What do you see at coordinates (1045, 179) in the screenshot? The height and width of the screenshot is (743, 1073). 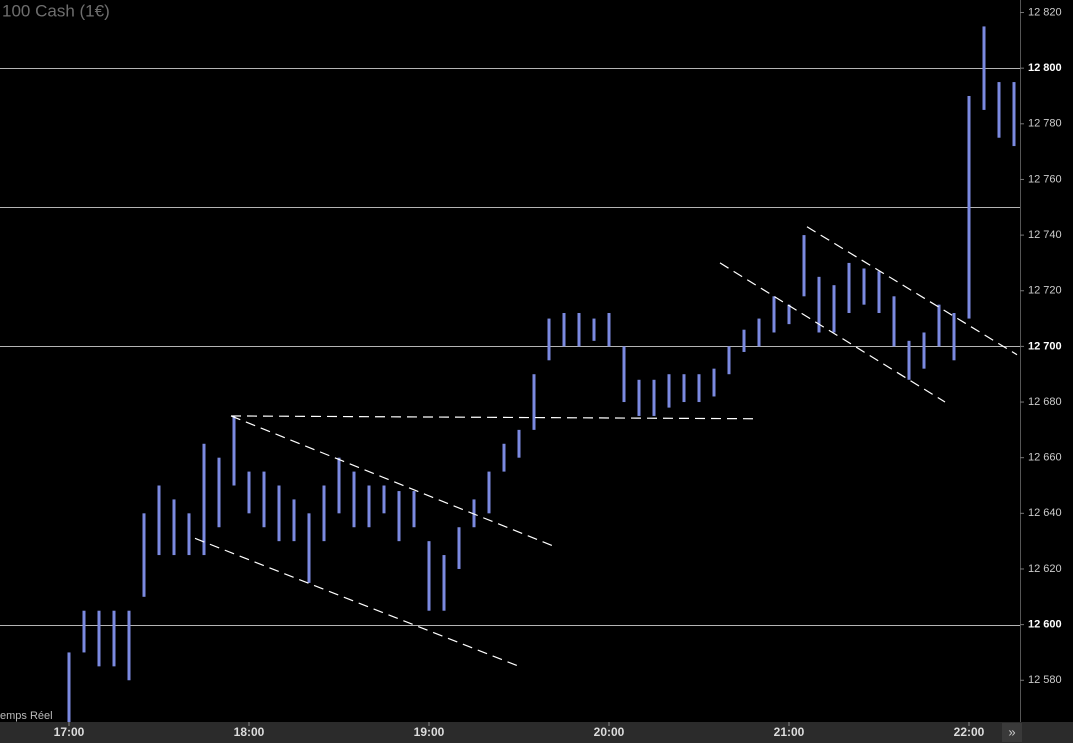 I see `y-tick-label: 12 760` at bounding box center [1045, 179].